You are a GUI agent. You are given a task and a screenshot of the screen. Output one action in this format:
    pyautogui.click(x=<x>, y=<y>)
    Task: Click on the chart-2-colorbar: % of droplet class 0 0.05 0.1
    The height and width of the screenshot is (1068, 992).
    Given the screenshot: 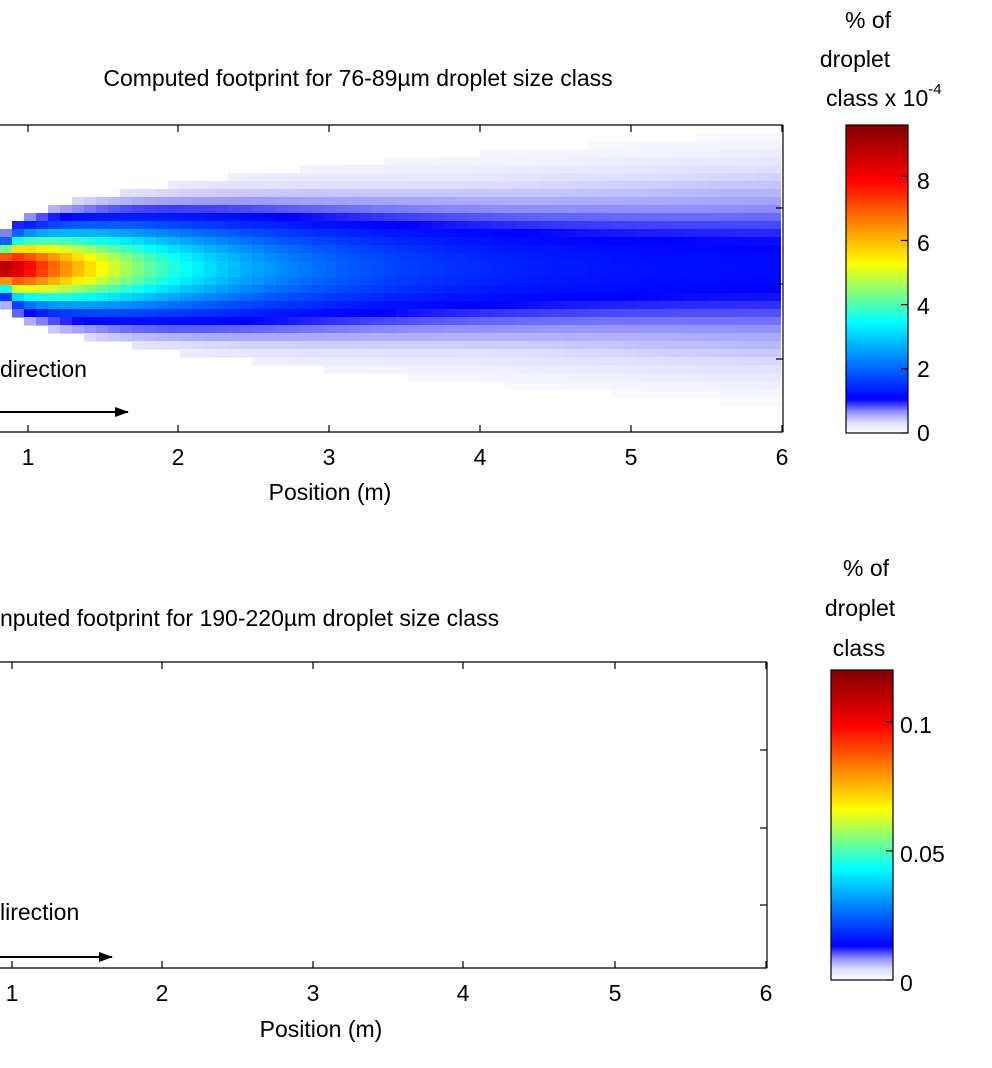 What is the action you would take?
    pyautogui.click(x=885, y=775)
    